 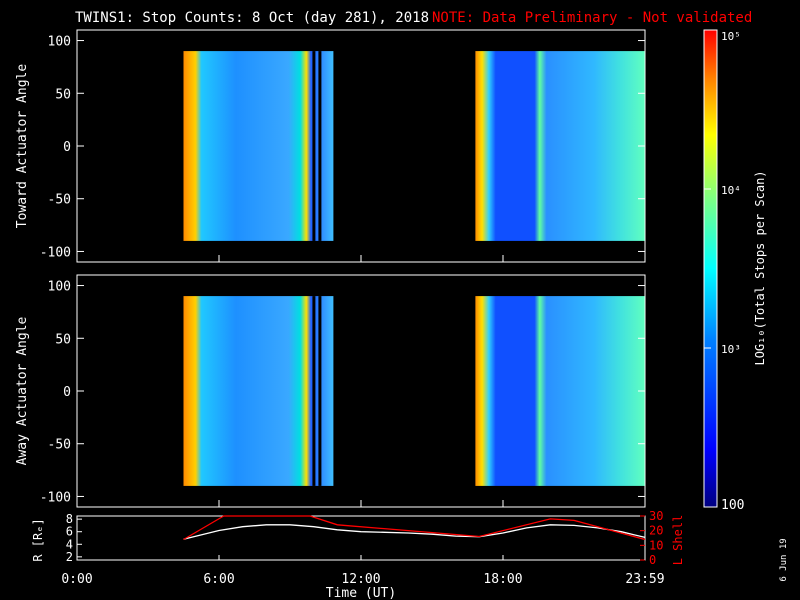 I want to click on time-tick-label: 0:00, so click(x=76, y=579).